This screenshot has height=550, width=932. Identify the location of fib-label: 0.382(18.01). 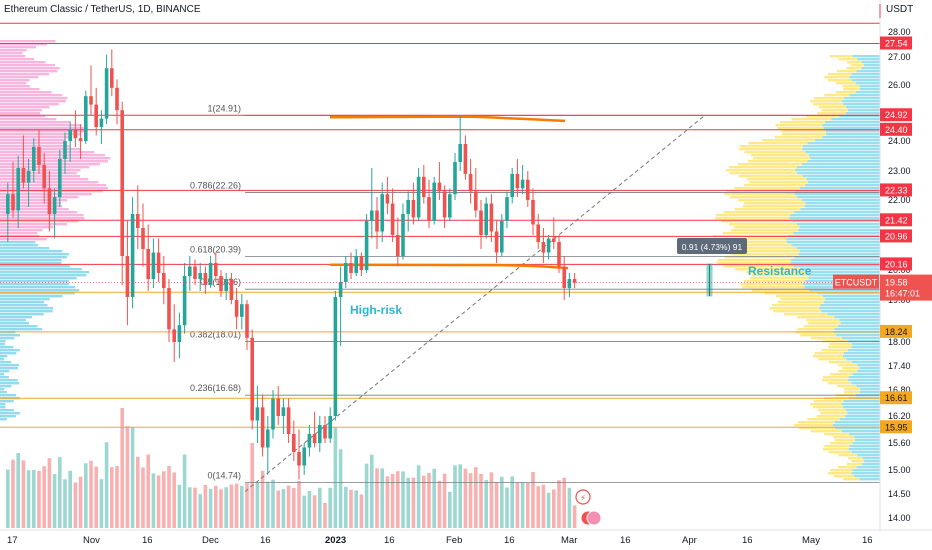
(215, 335).